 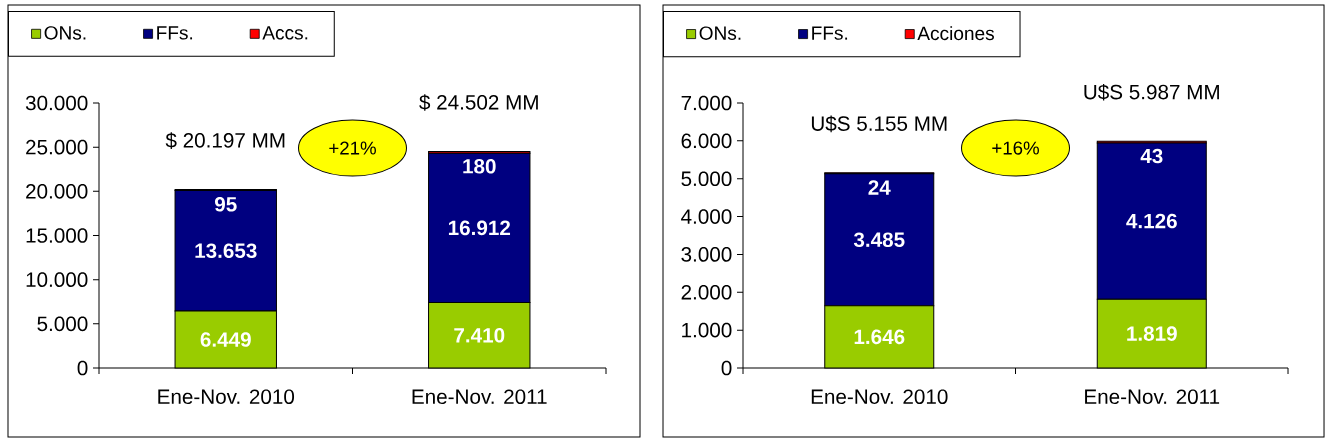 What do you see at coordinates (57, 191) in the screenshot?
I see `y-tick-label: 20.000` at bounding box center [57, 191].